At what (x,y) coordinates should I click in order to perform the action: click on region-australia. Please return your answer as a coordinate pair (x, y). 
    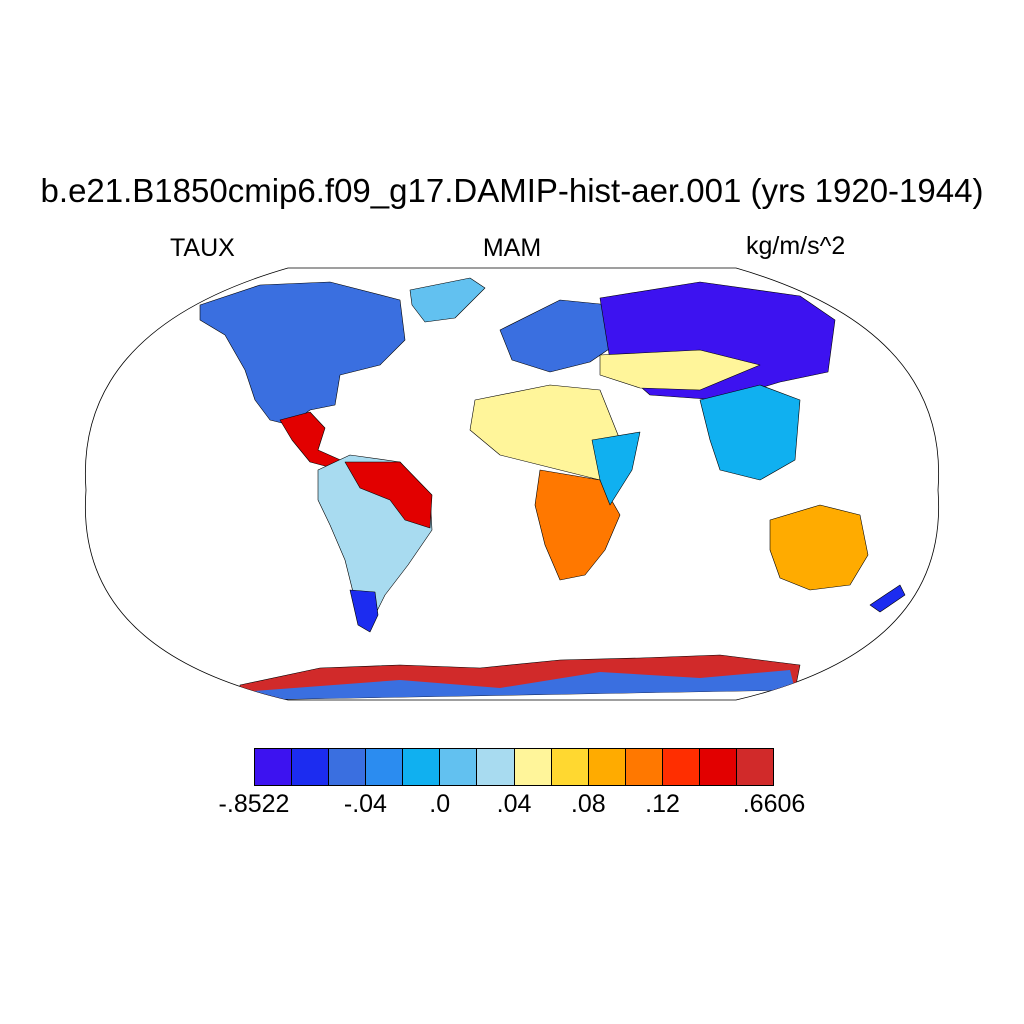
    Looking at the image, I should click on (819, 547).